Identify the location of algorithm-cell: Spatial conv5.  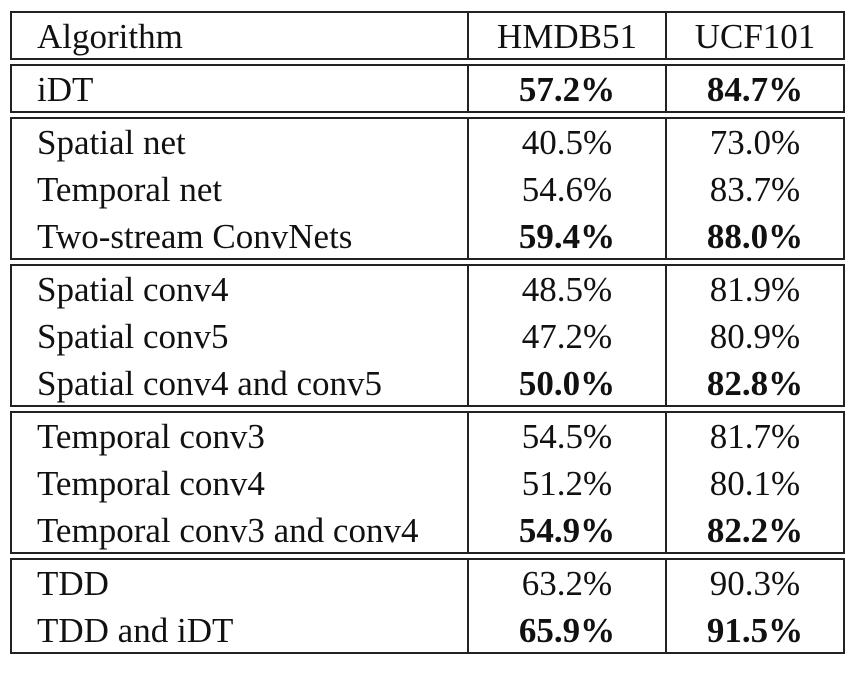
(133, 336).